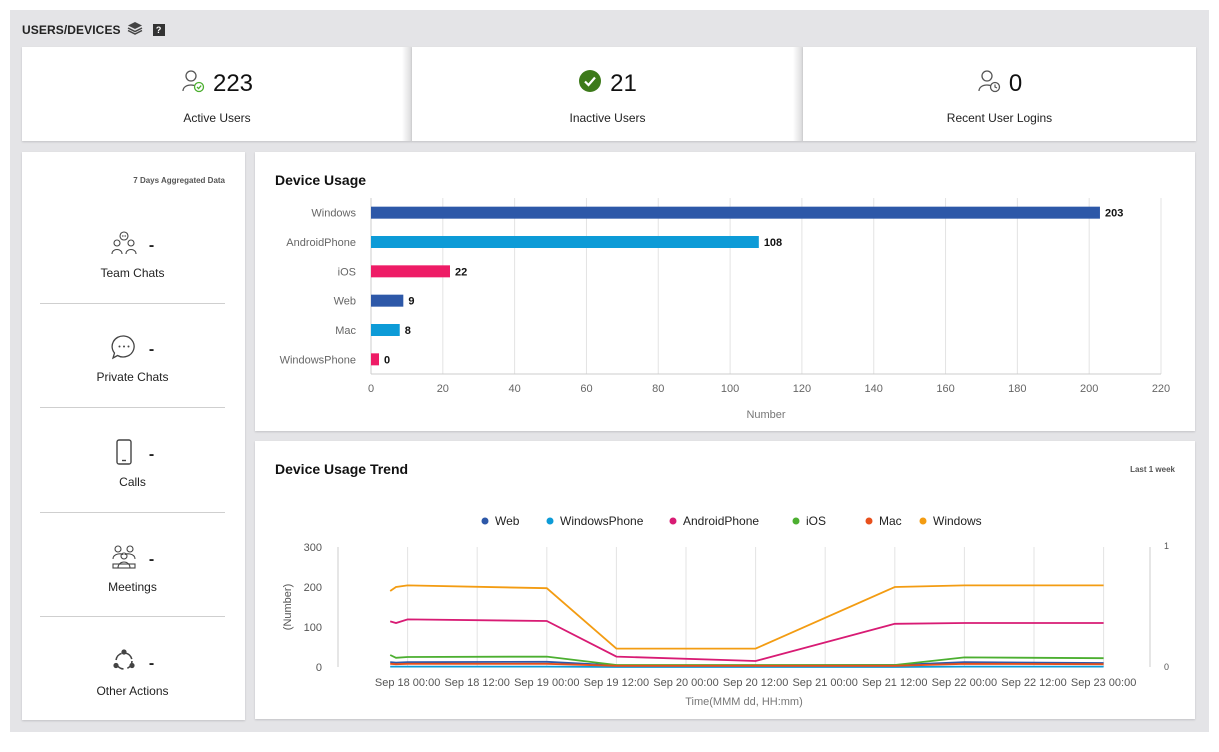 The height and width of the screenshot is (752, 1219). I want to click on category-label: iOS, so click(347, 272).